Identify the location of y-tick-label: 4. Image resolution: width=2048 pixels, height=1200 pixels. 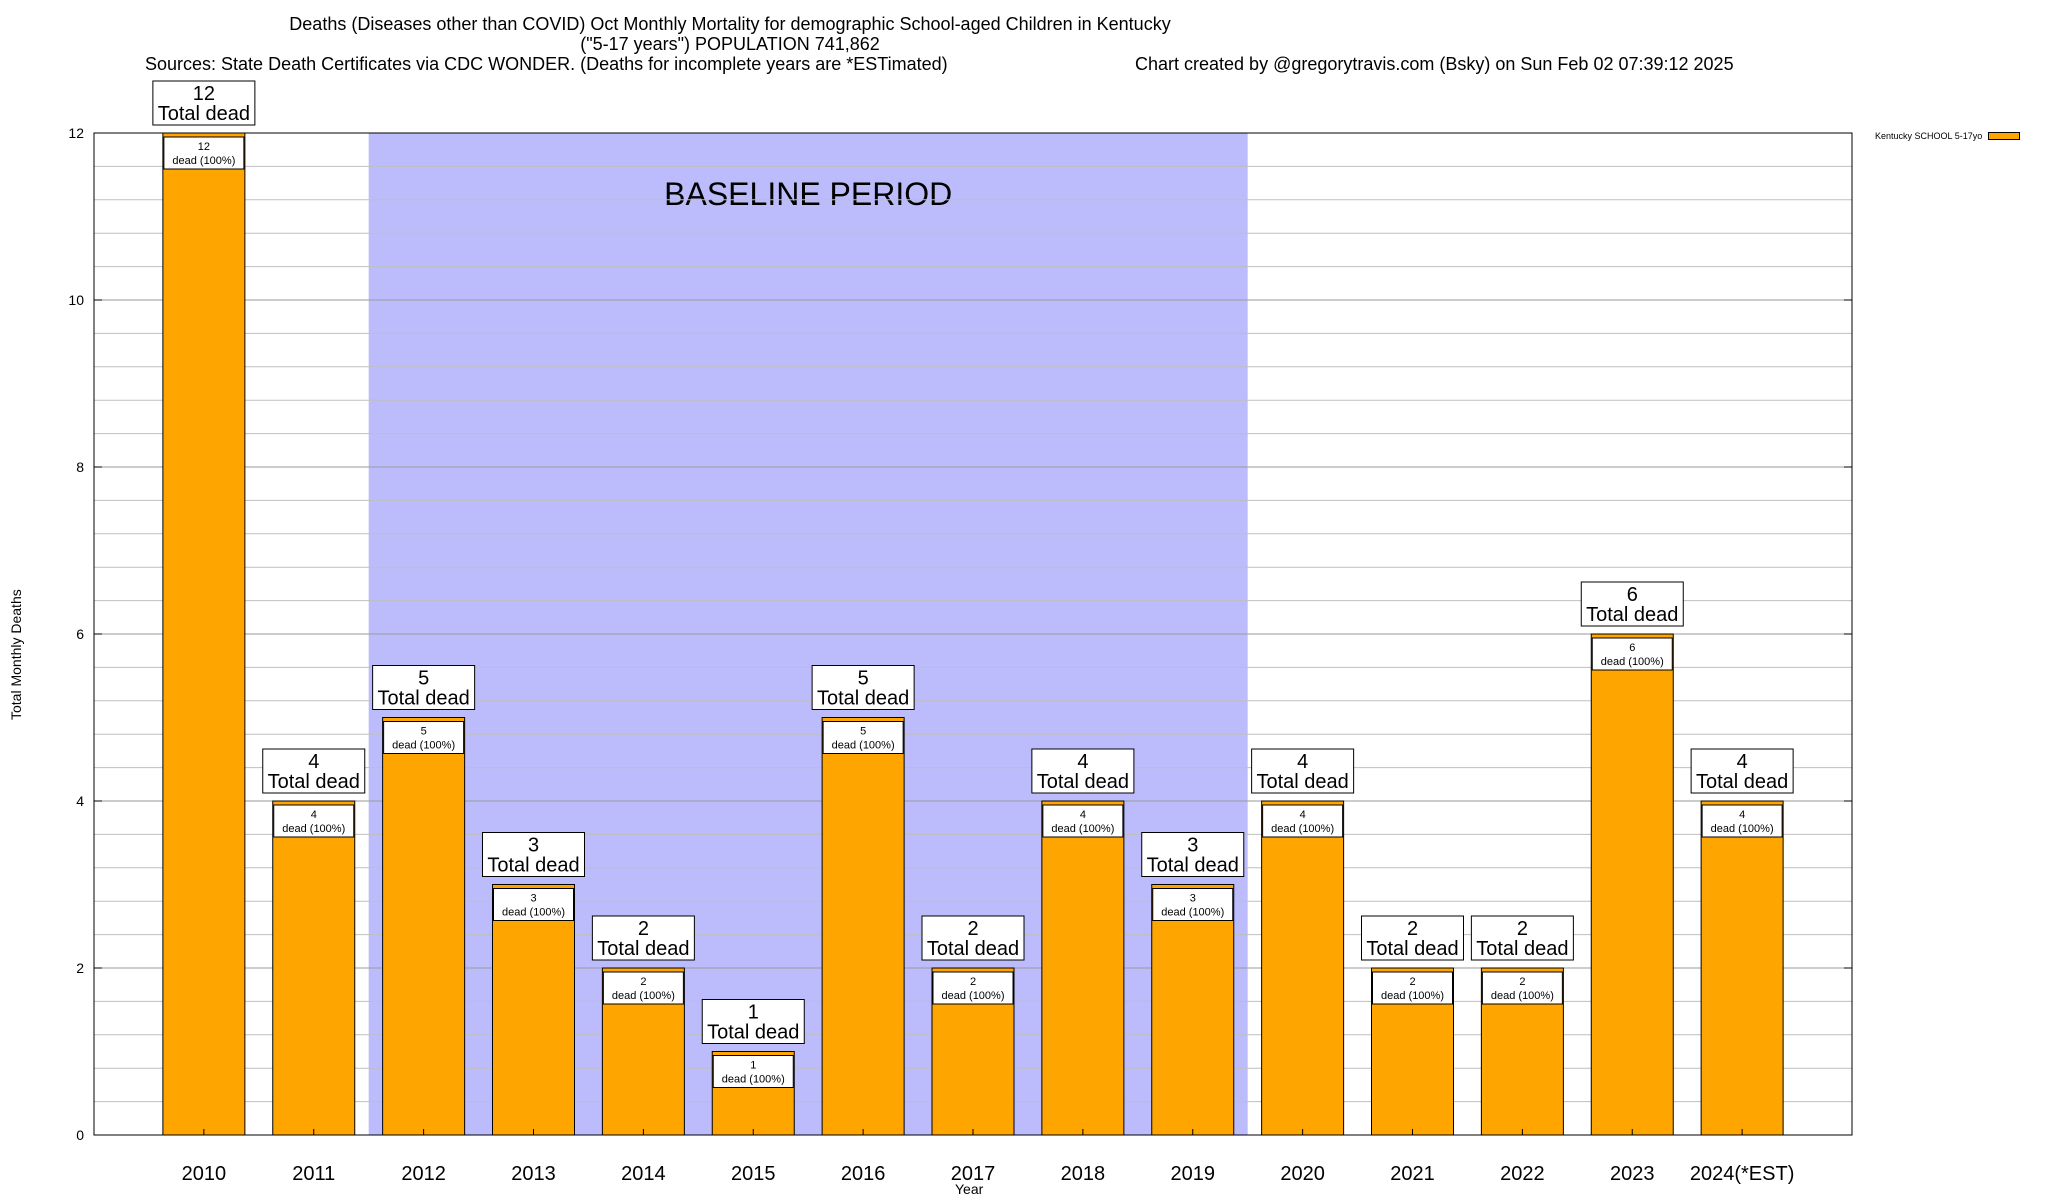
(80, 801).